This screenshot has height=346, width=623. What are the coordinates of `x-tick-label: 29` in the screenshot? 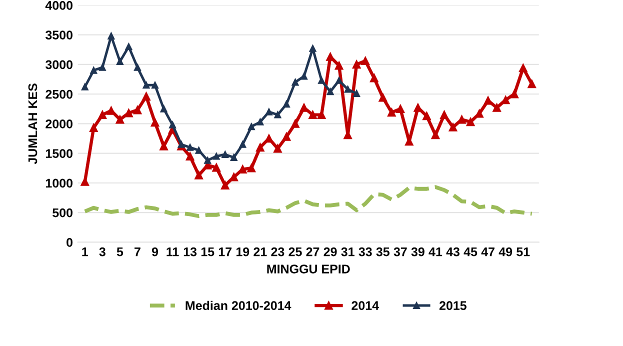 It's located at (330, 251).